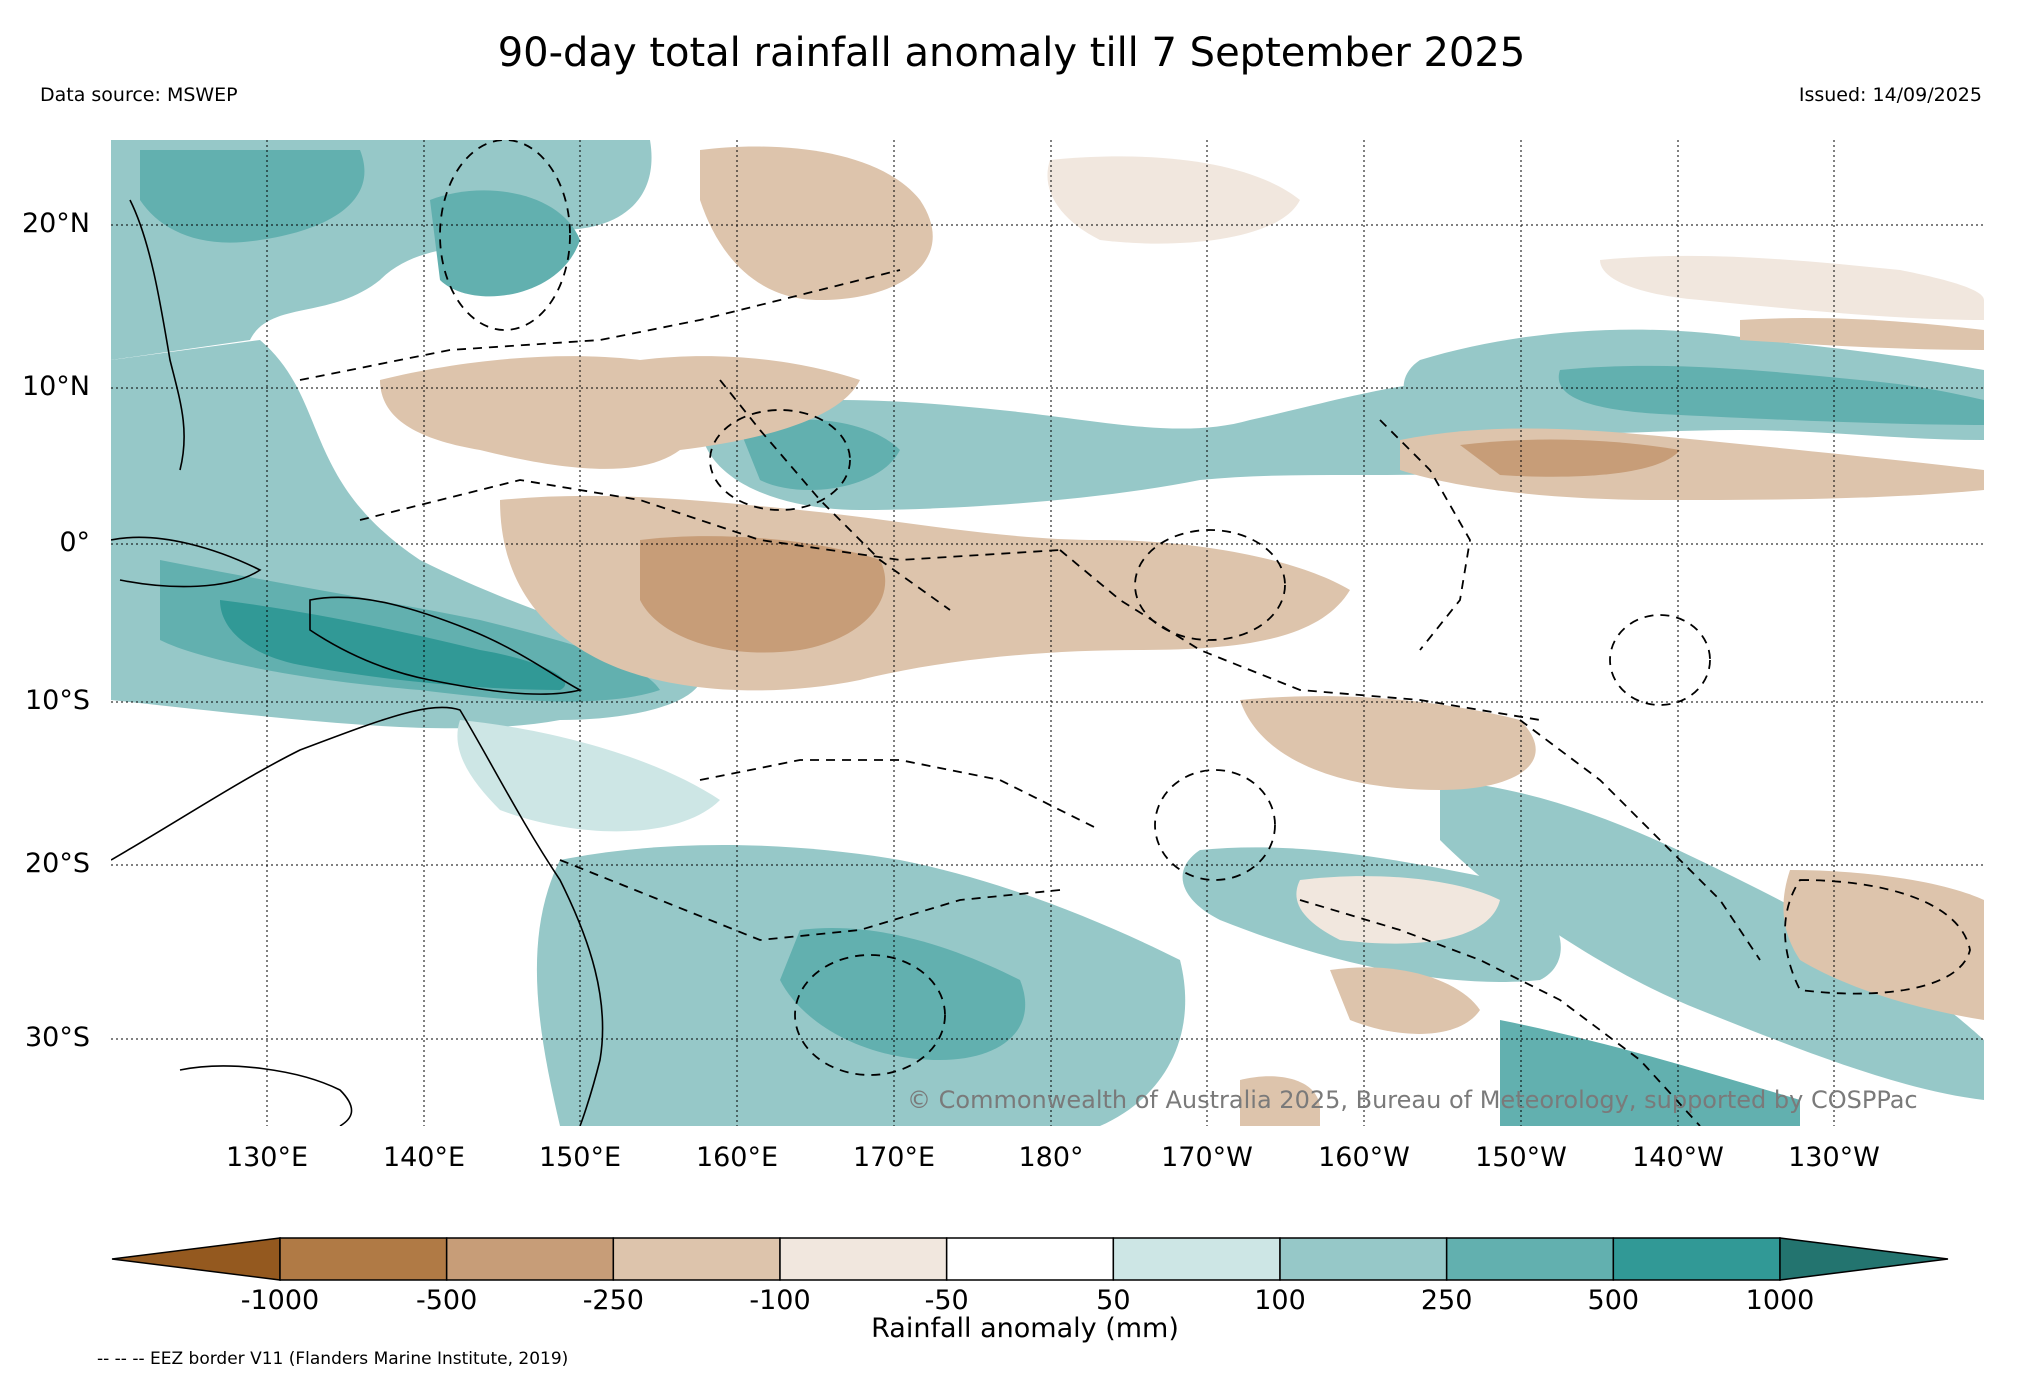 The image size is (2023, 1380). Describe the element at coordinates (763, 594) in the screenshot. I see `dry-region-equatorial-core` at that location.